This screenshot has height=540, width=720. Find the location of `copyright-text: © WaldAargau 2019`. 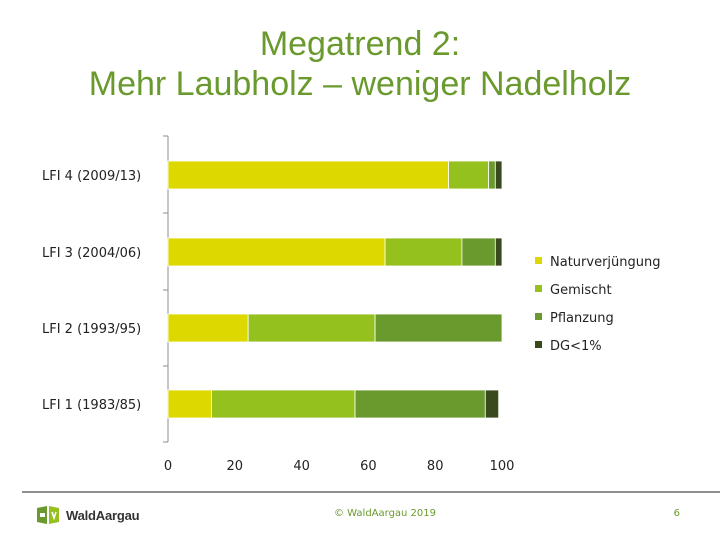

copyright-text: © WaldAargau 2019 is located at coordinates (385, 513).